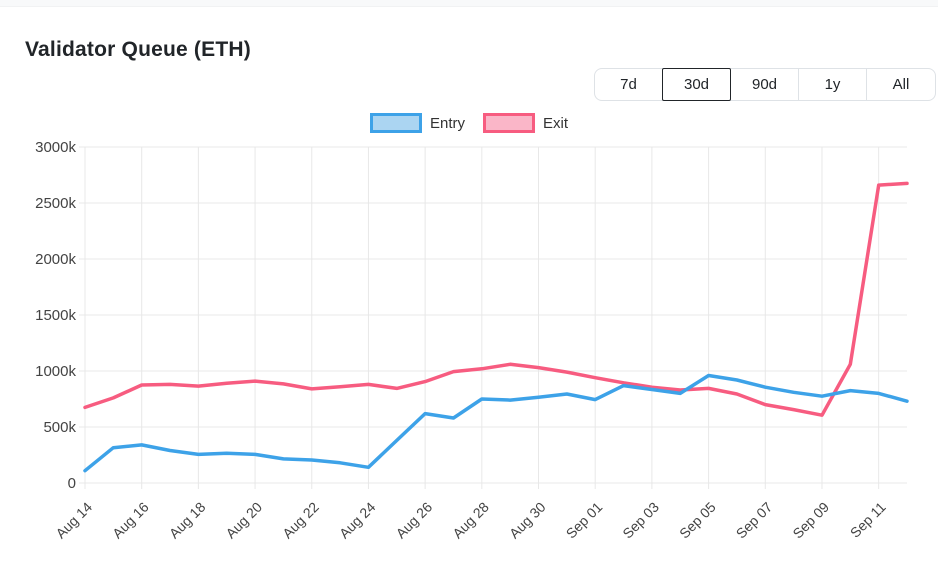 The height and width of the screenshot is (563, 938). I want to click on range-button-90d: 90d, so click(765, 84).